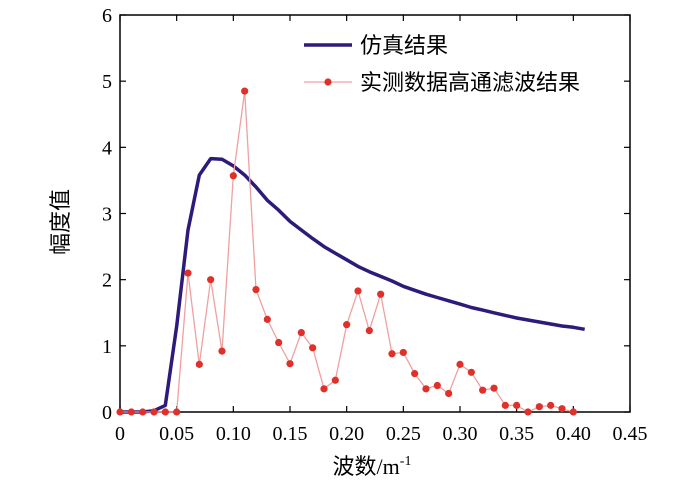  Describe the element at coordinates (403, 434) in the screenshot. I see `x-tick-label: 0.25` at that location.